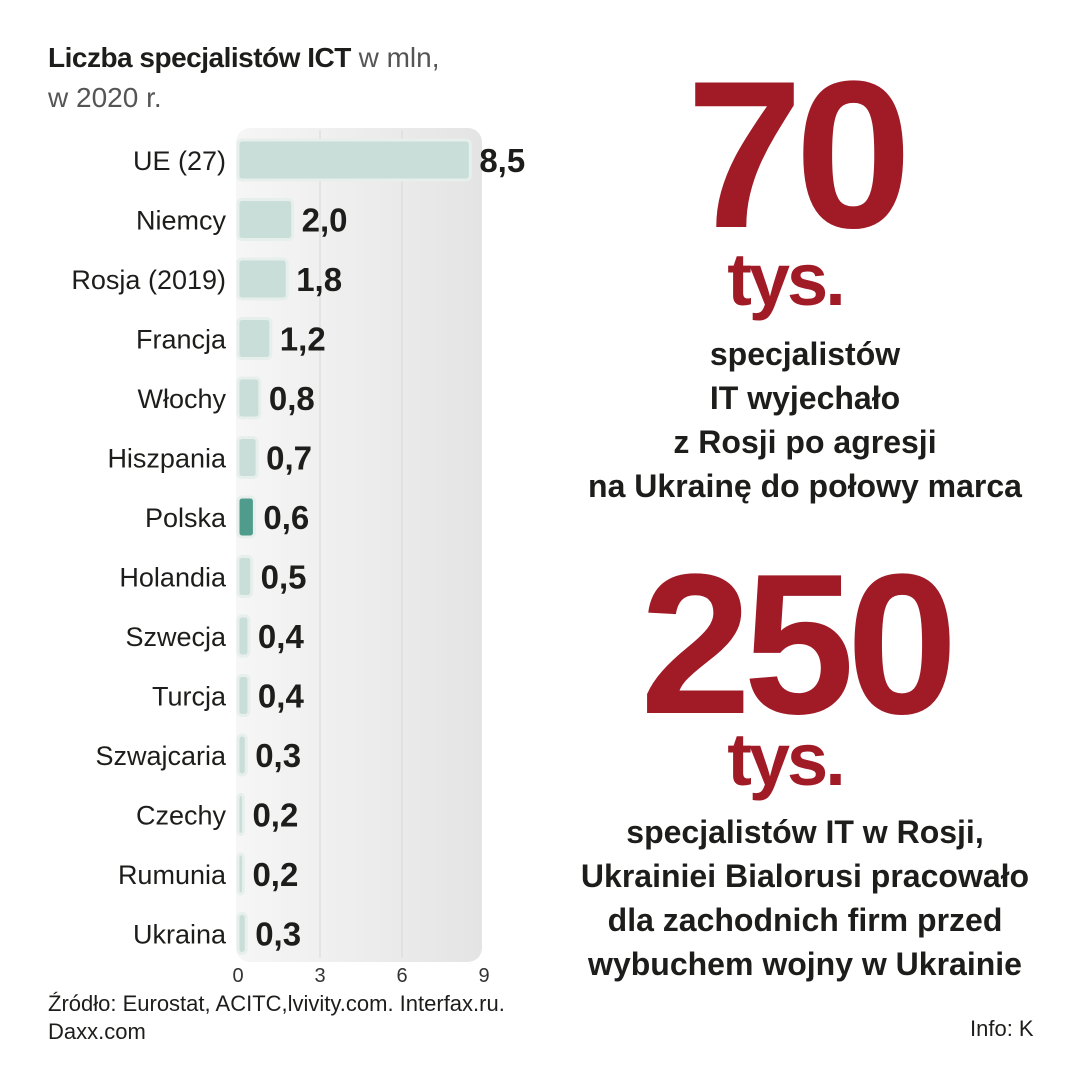 The height and width of the screenshot is (1080, 1081). Describe the element at coordinates (246, 517) in the screenshot. I see `bar-polska` at that location.